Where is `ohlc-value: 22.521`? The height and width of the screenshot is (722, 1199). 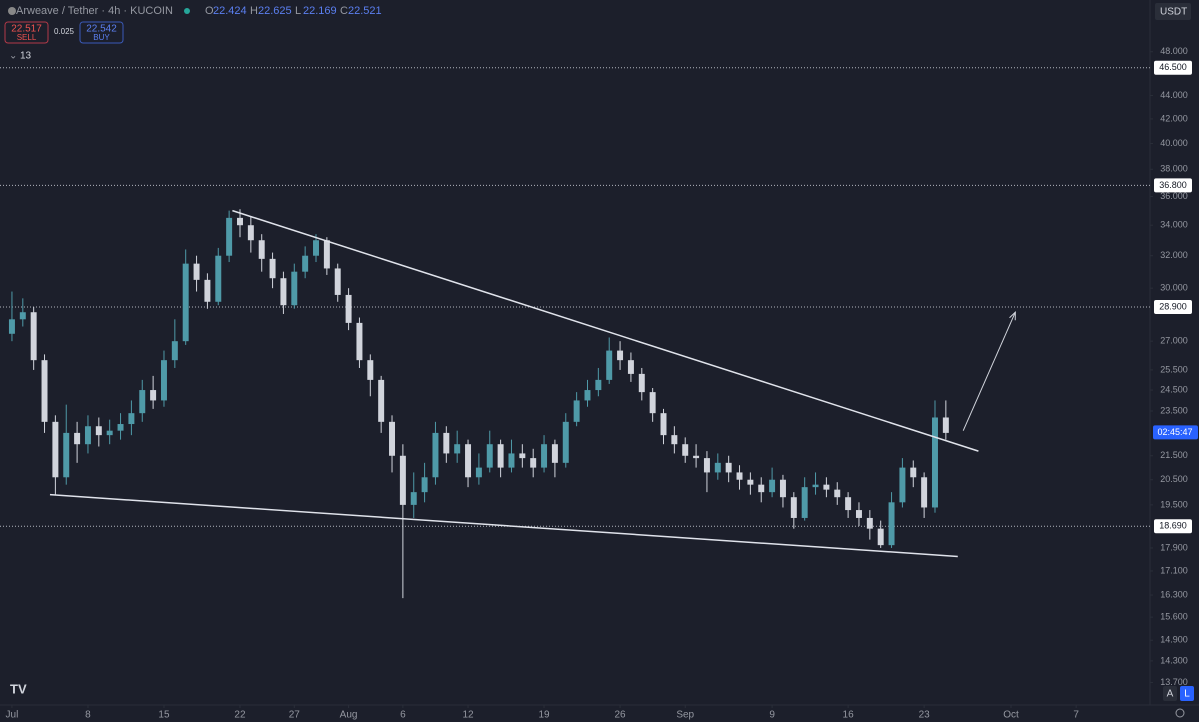 ohlc-value: 22.521 is located at coordinates (365, 11).